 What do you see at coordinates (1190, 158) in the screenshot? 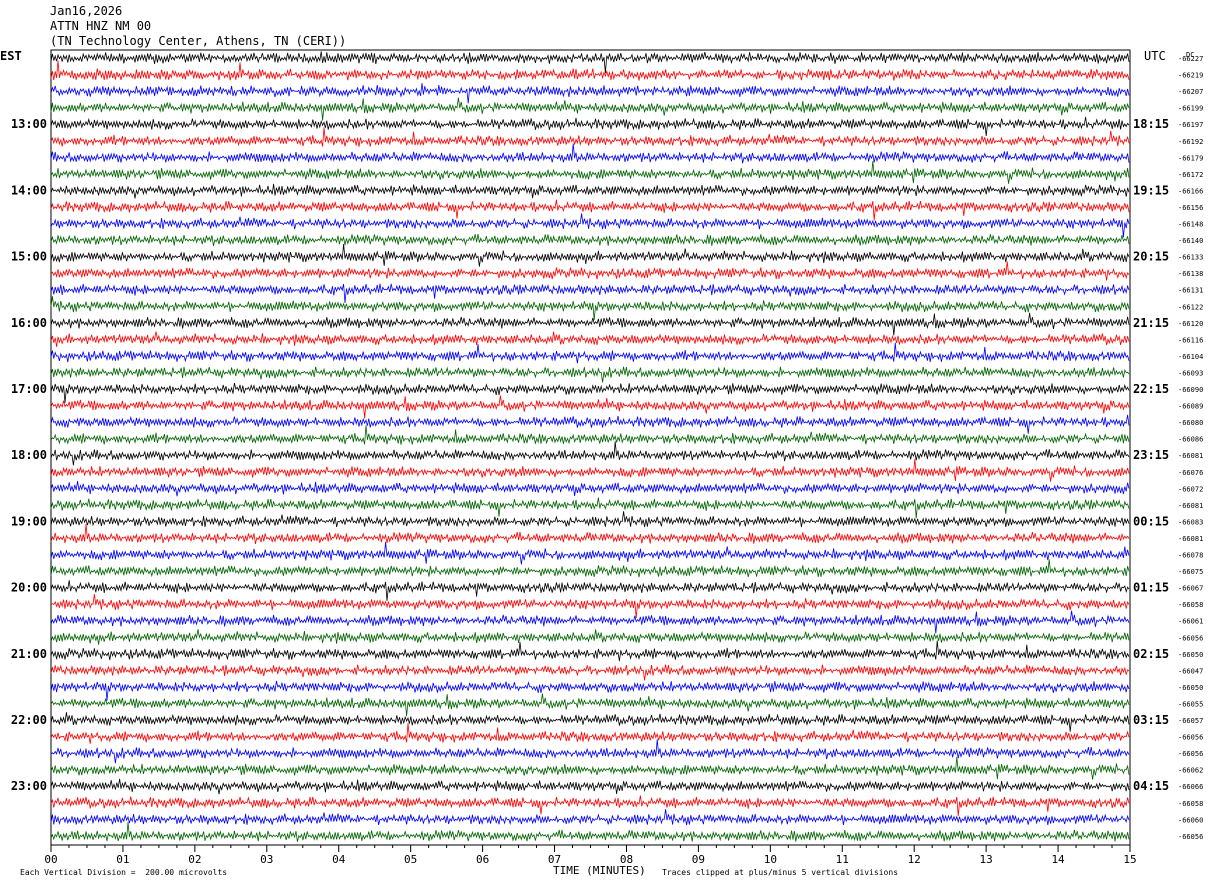
I see `dc-offset-label: -66179` at bounding box center [1190, 158].